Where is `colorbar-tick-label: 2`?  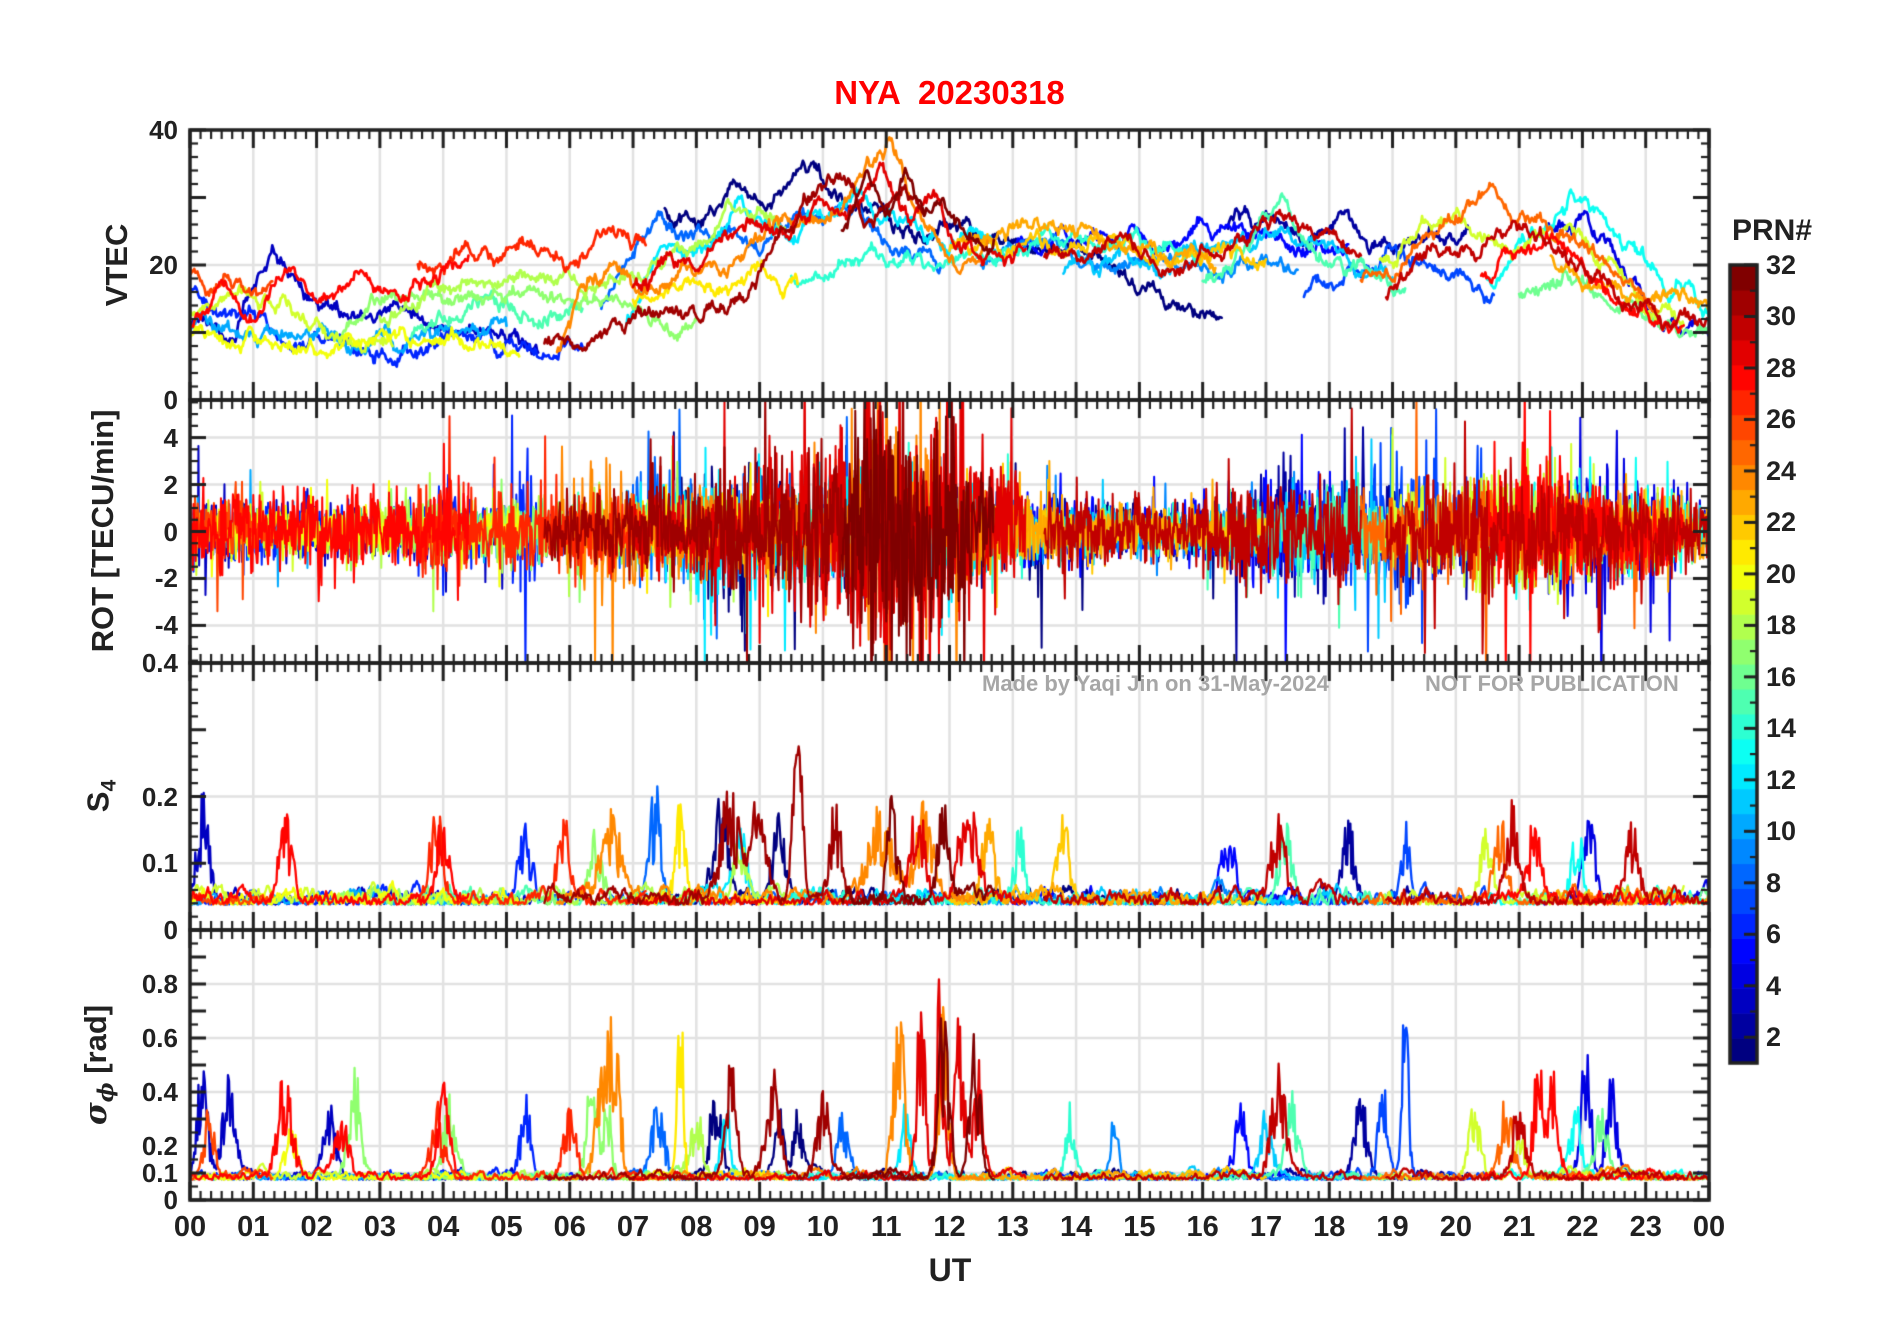
colorbar-tick-label: 2 is located at coordinates (1774, 1037).